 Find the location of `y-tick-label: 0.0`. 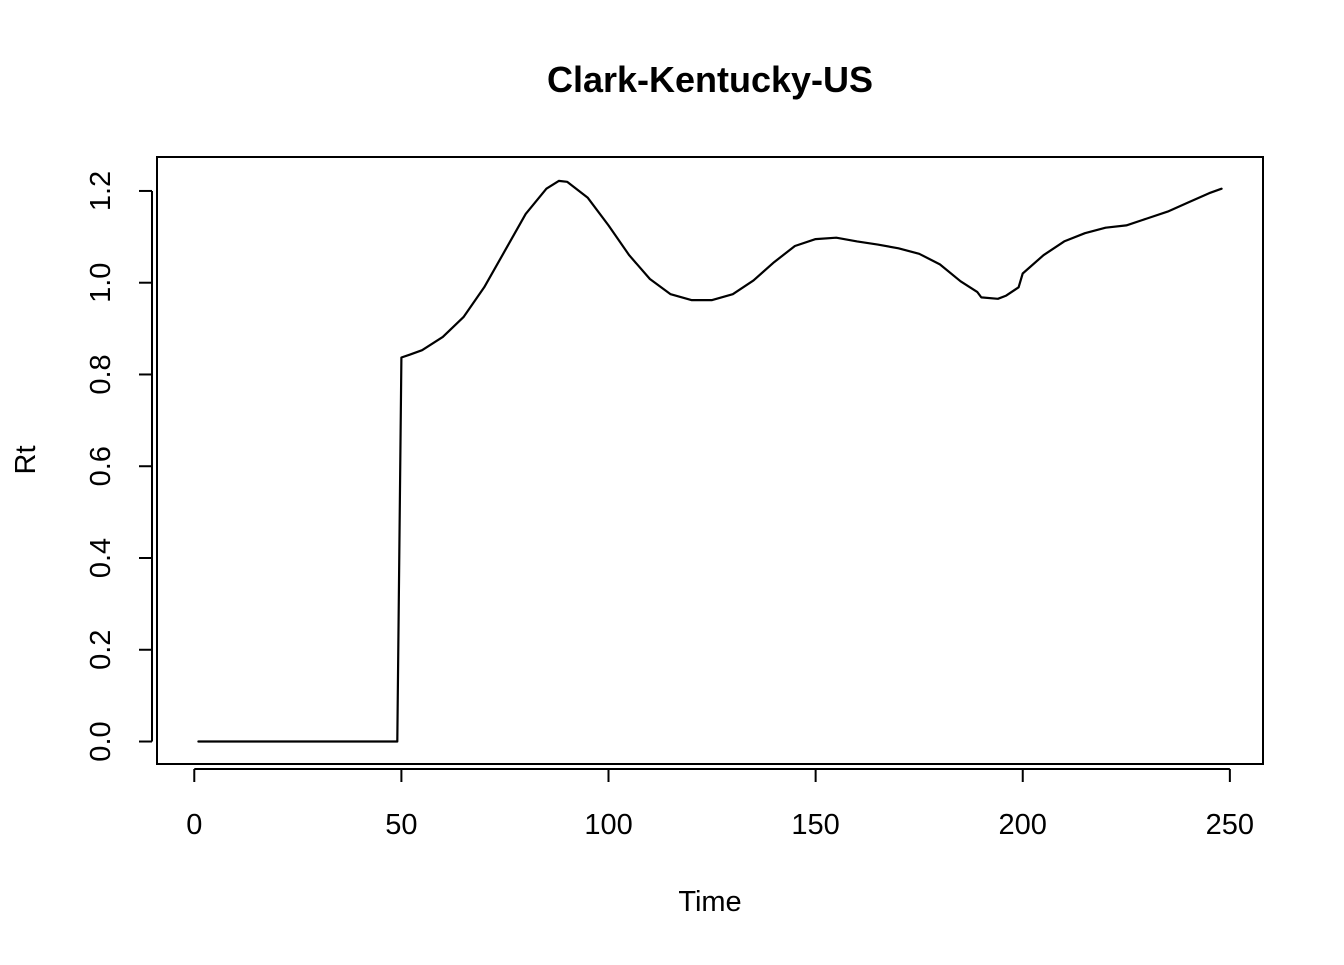

y-tick-label: 0.0 is located at coordinates (101, 741).